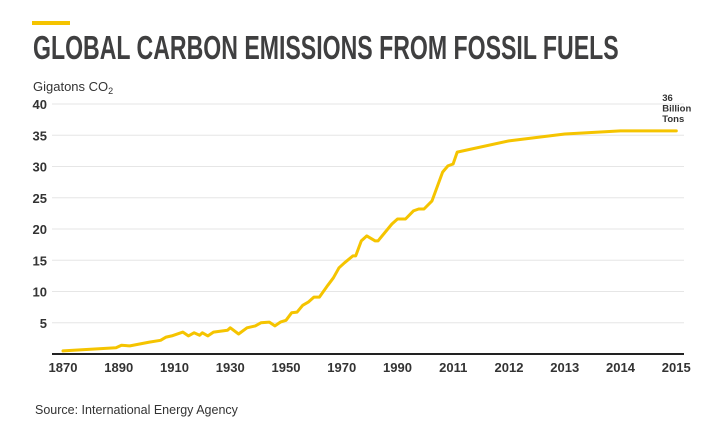  Describe the element at coordinates (676, 367) in the screenshot. I see `x-tick-label: 2015` at that location.